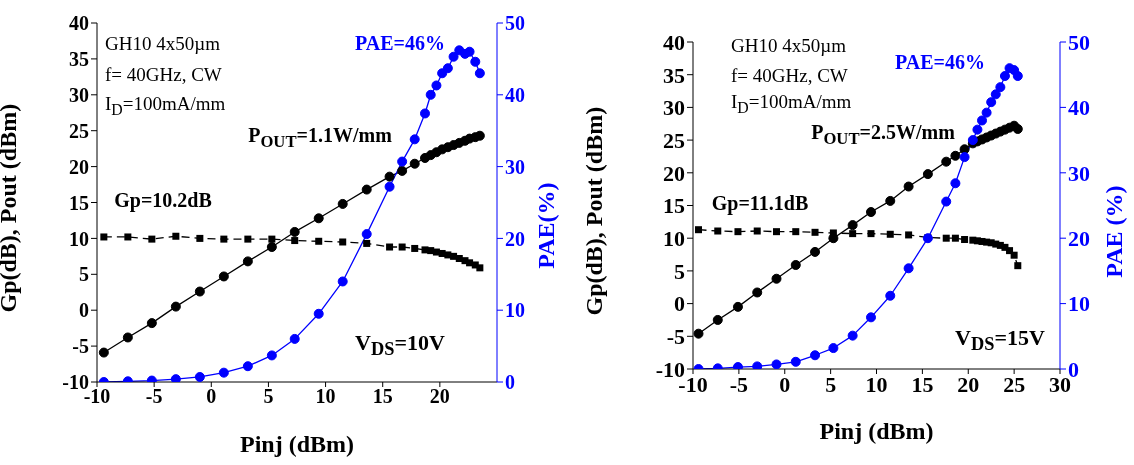 The image size is (1134, 465). What do you see at coordinates (545, 225) in the screenshot?
I see `y2-axis-title: PAE(%)` at bounding box center [545, 225].